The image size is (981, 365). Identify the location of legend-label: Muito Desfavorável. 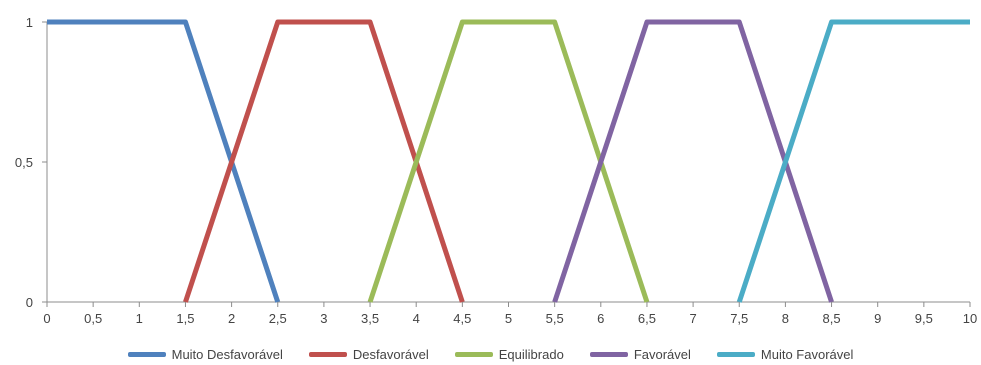
(227, 354).